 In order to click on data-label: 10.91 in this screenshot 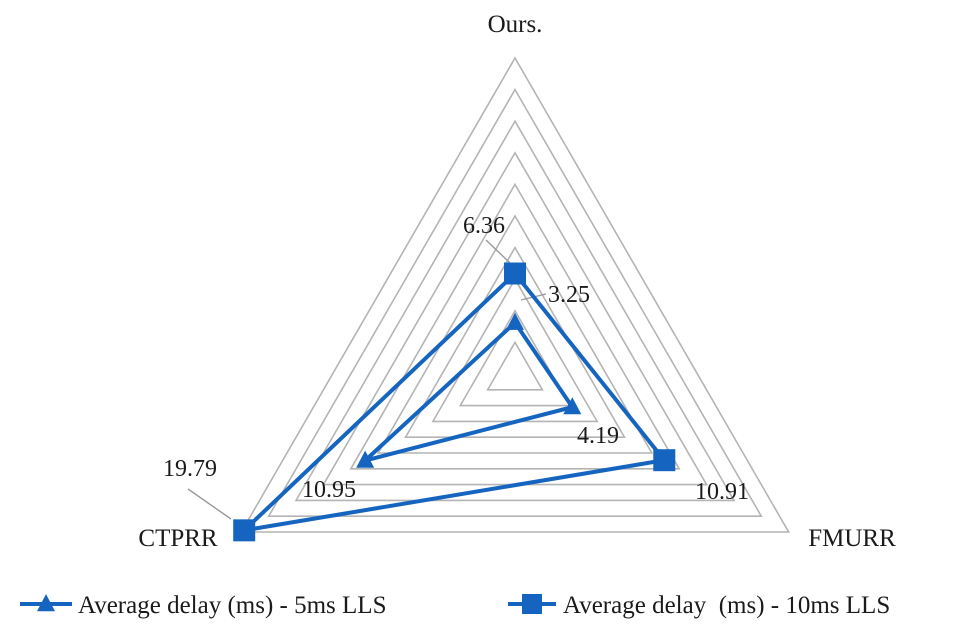, I will do `click(722, 492)`.